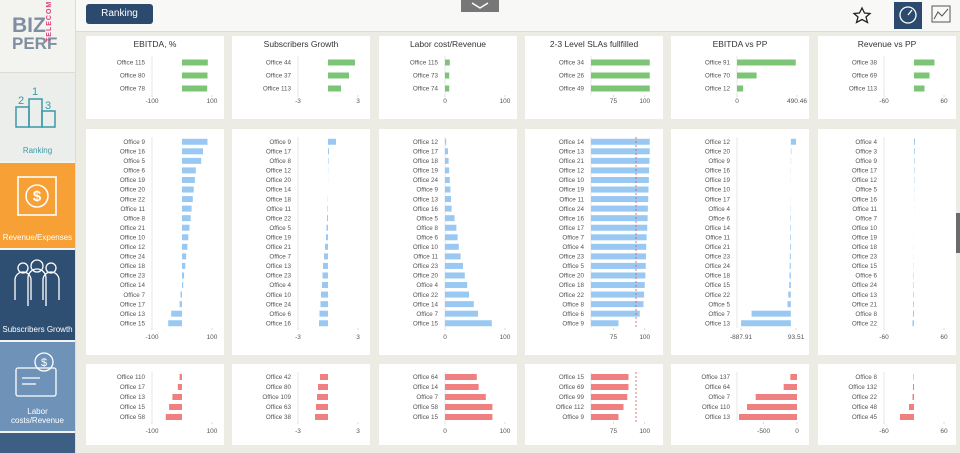  I want to click on nav-item: Subscribers Growth, so click(37, 295).